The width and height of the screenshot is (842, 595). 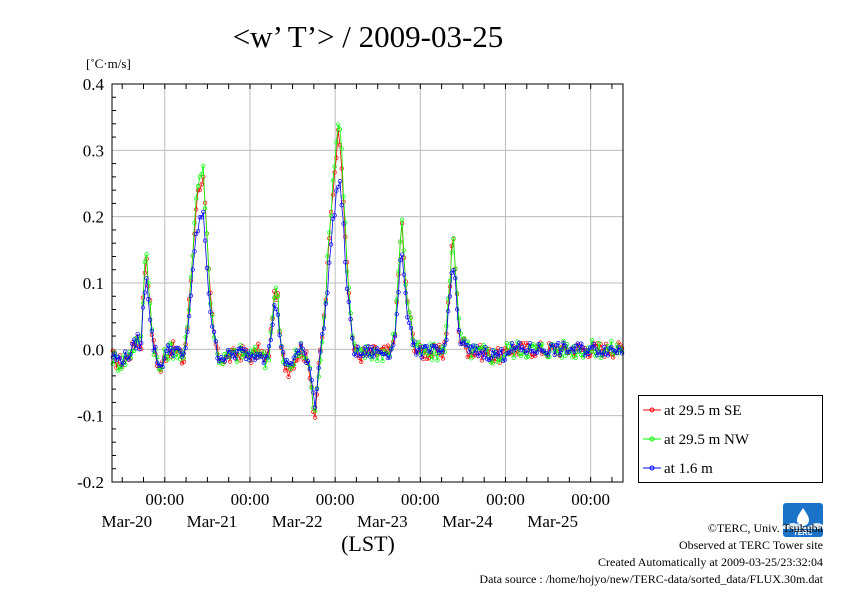 What do you see at coordinates (93, 283) in the screenshot?
I see `y-tick-label: 0.1` at bounding box center [93, 283].